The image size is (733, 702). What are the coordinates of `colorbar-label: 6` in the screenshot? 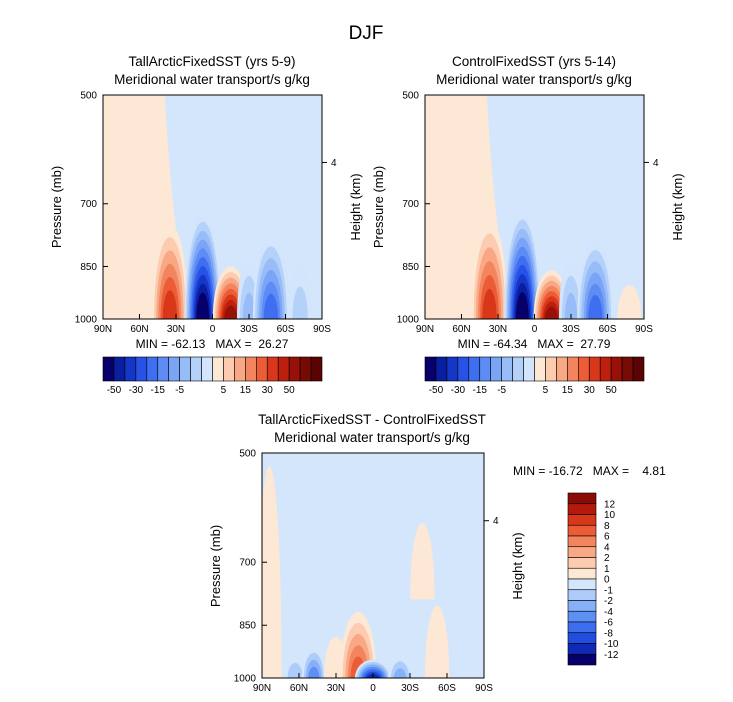 It's located at (607, 537).